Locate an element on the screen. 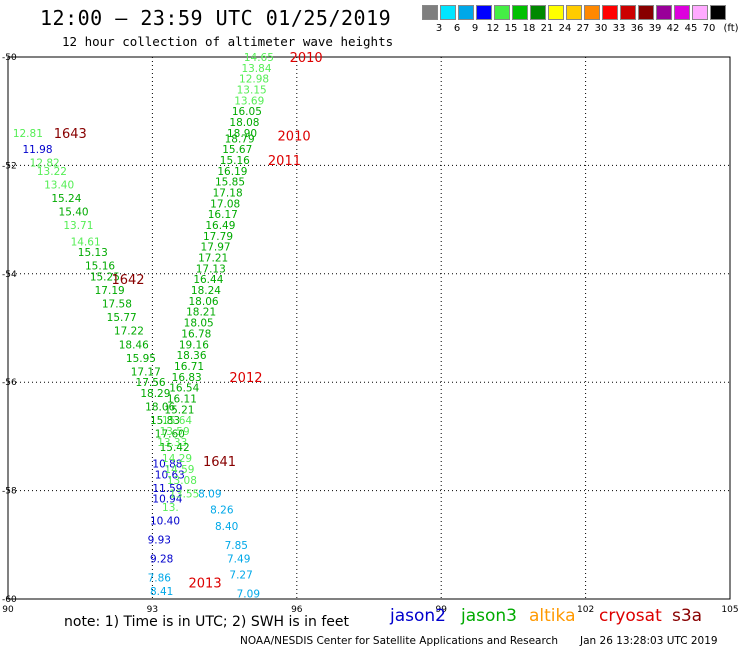  wave-height-value: 14.65 is located at coordinates (259, 58).